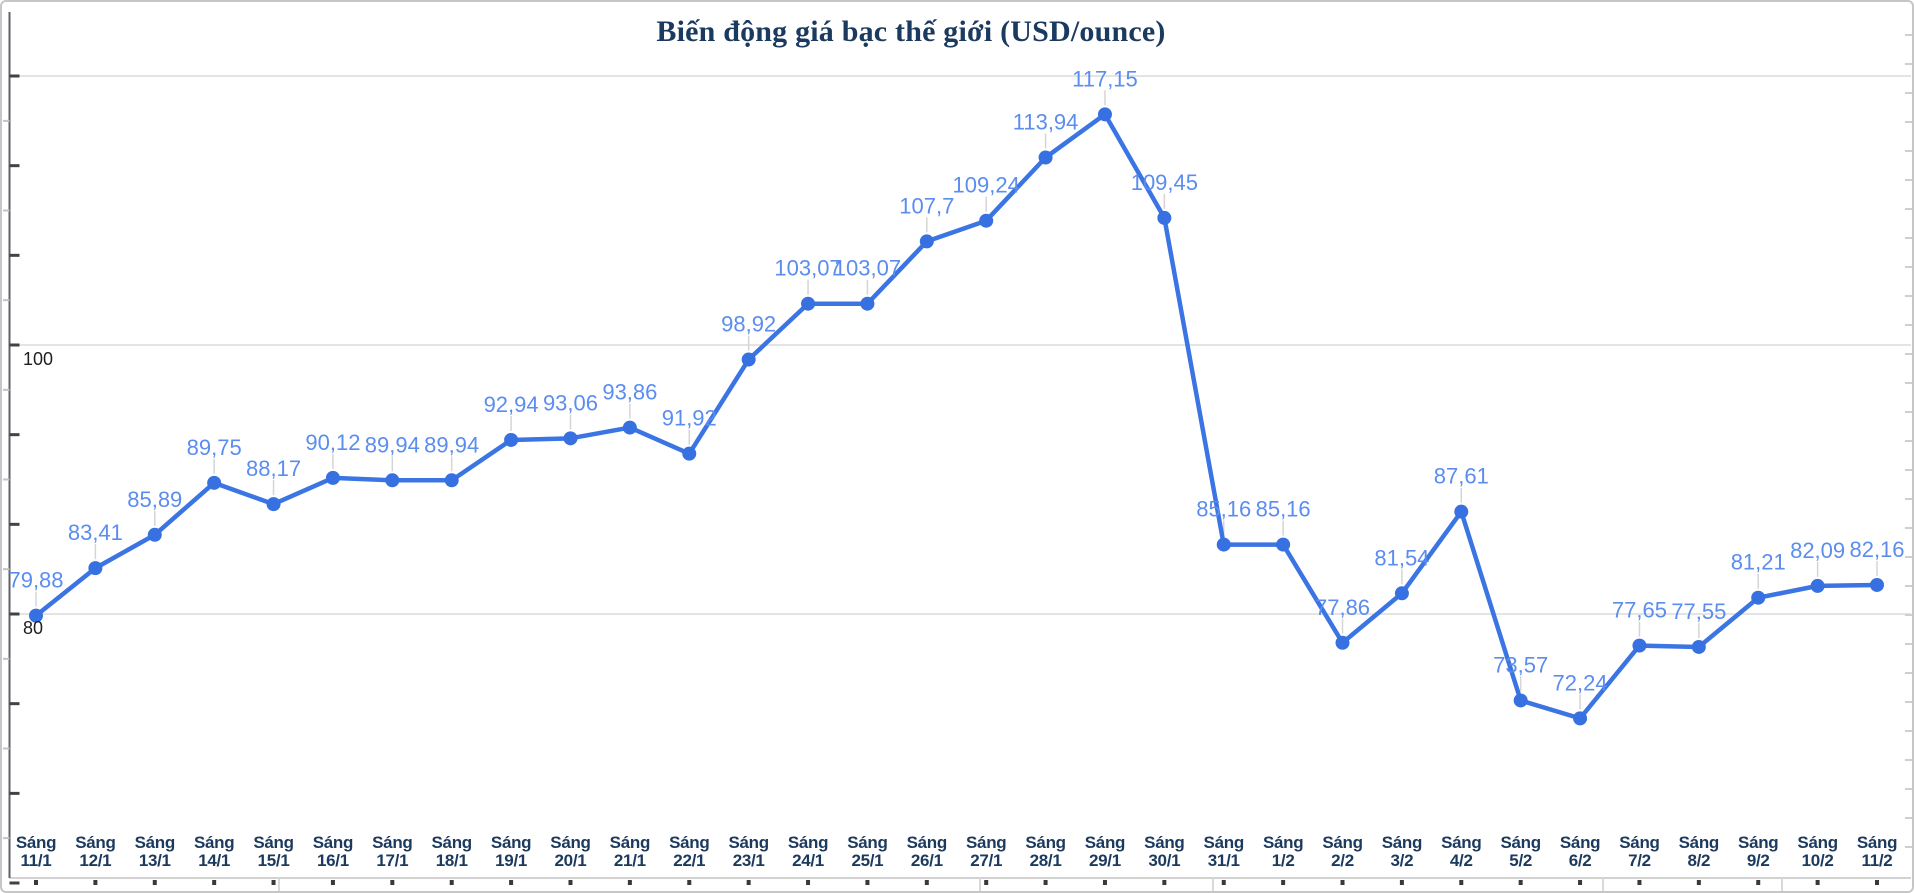 This screenshot has width=1914, height=893. What do you see at coordinates (1283, 851) in the screenshot?
I see `x-axis-label: Sáng 1/2` at bounding box center [1283, 851].